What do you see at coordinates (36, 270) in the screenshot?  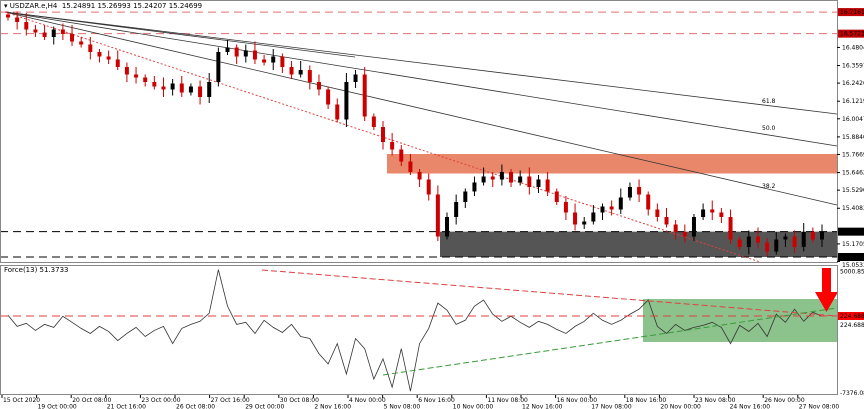 I see `force-indicator-header: Force(13) 51.3733` at bounding box center [36, 270].